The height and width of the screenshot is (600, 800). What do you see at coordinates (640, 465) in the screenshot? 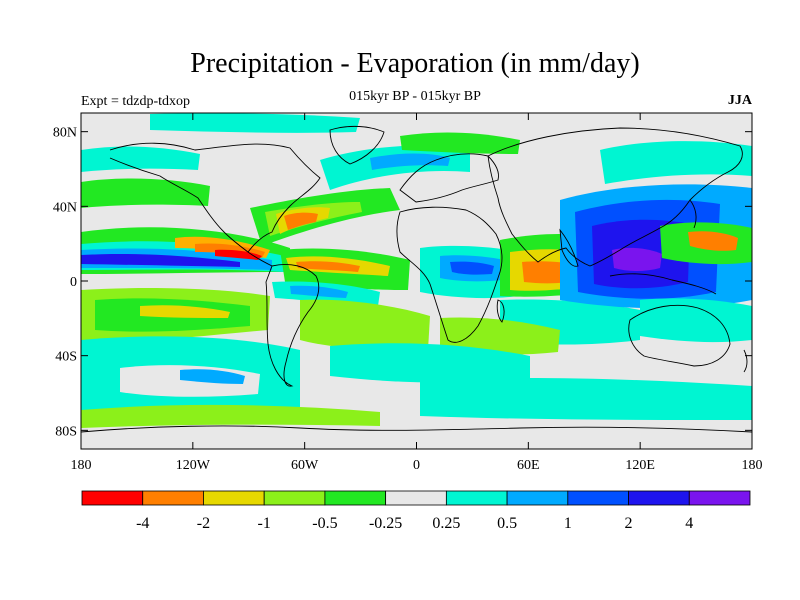
I see `lon-tick-label: 120E` at bounding box center [640, 465].